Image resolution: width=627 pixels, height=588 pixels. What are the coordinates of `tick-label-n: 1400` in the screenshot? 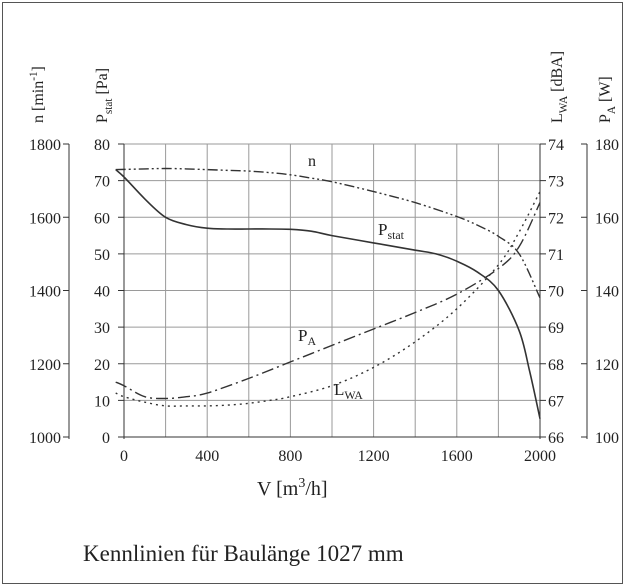 It's located at (45, 292).